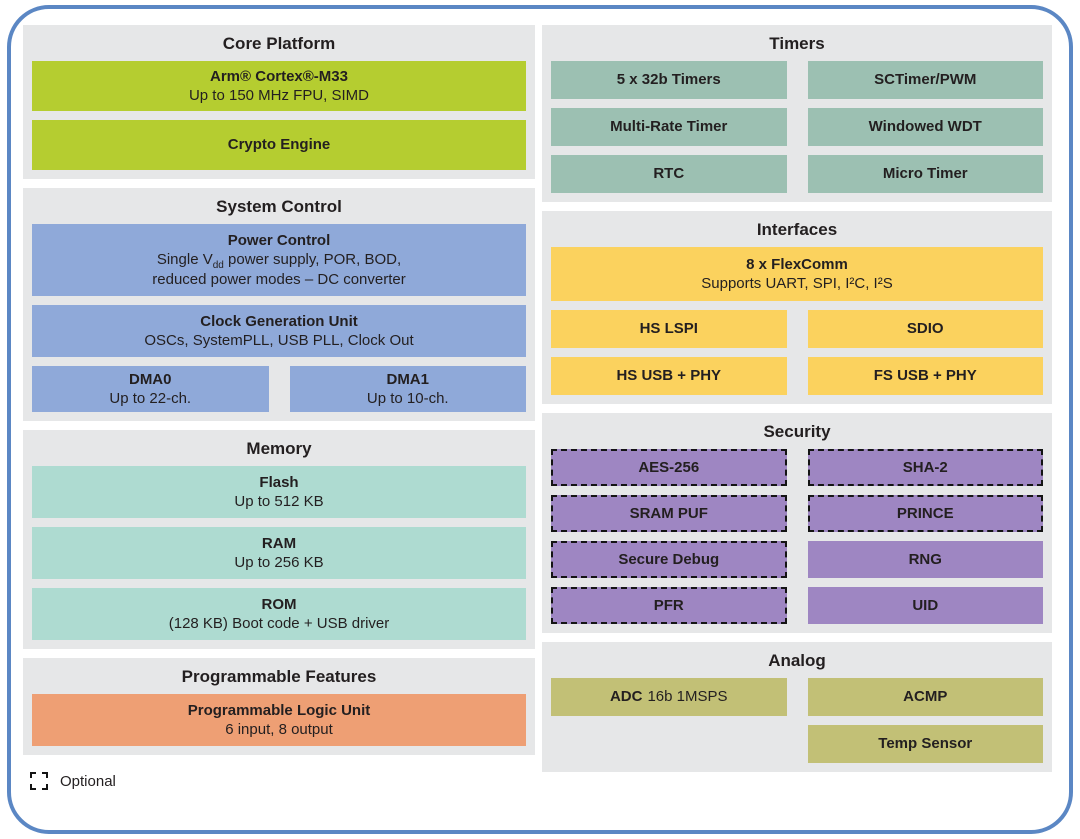 The width and height of the screenshot is (1080, 839). Describe the element at coordinates (925, 467) in the screenshot. I see `block-sha-2: SHA-2` at that location.